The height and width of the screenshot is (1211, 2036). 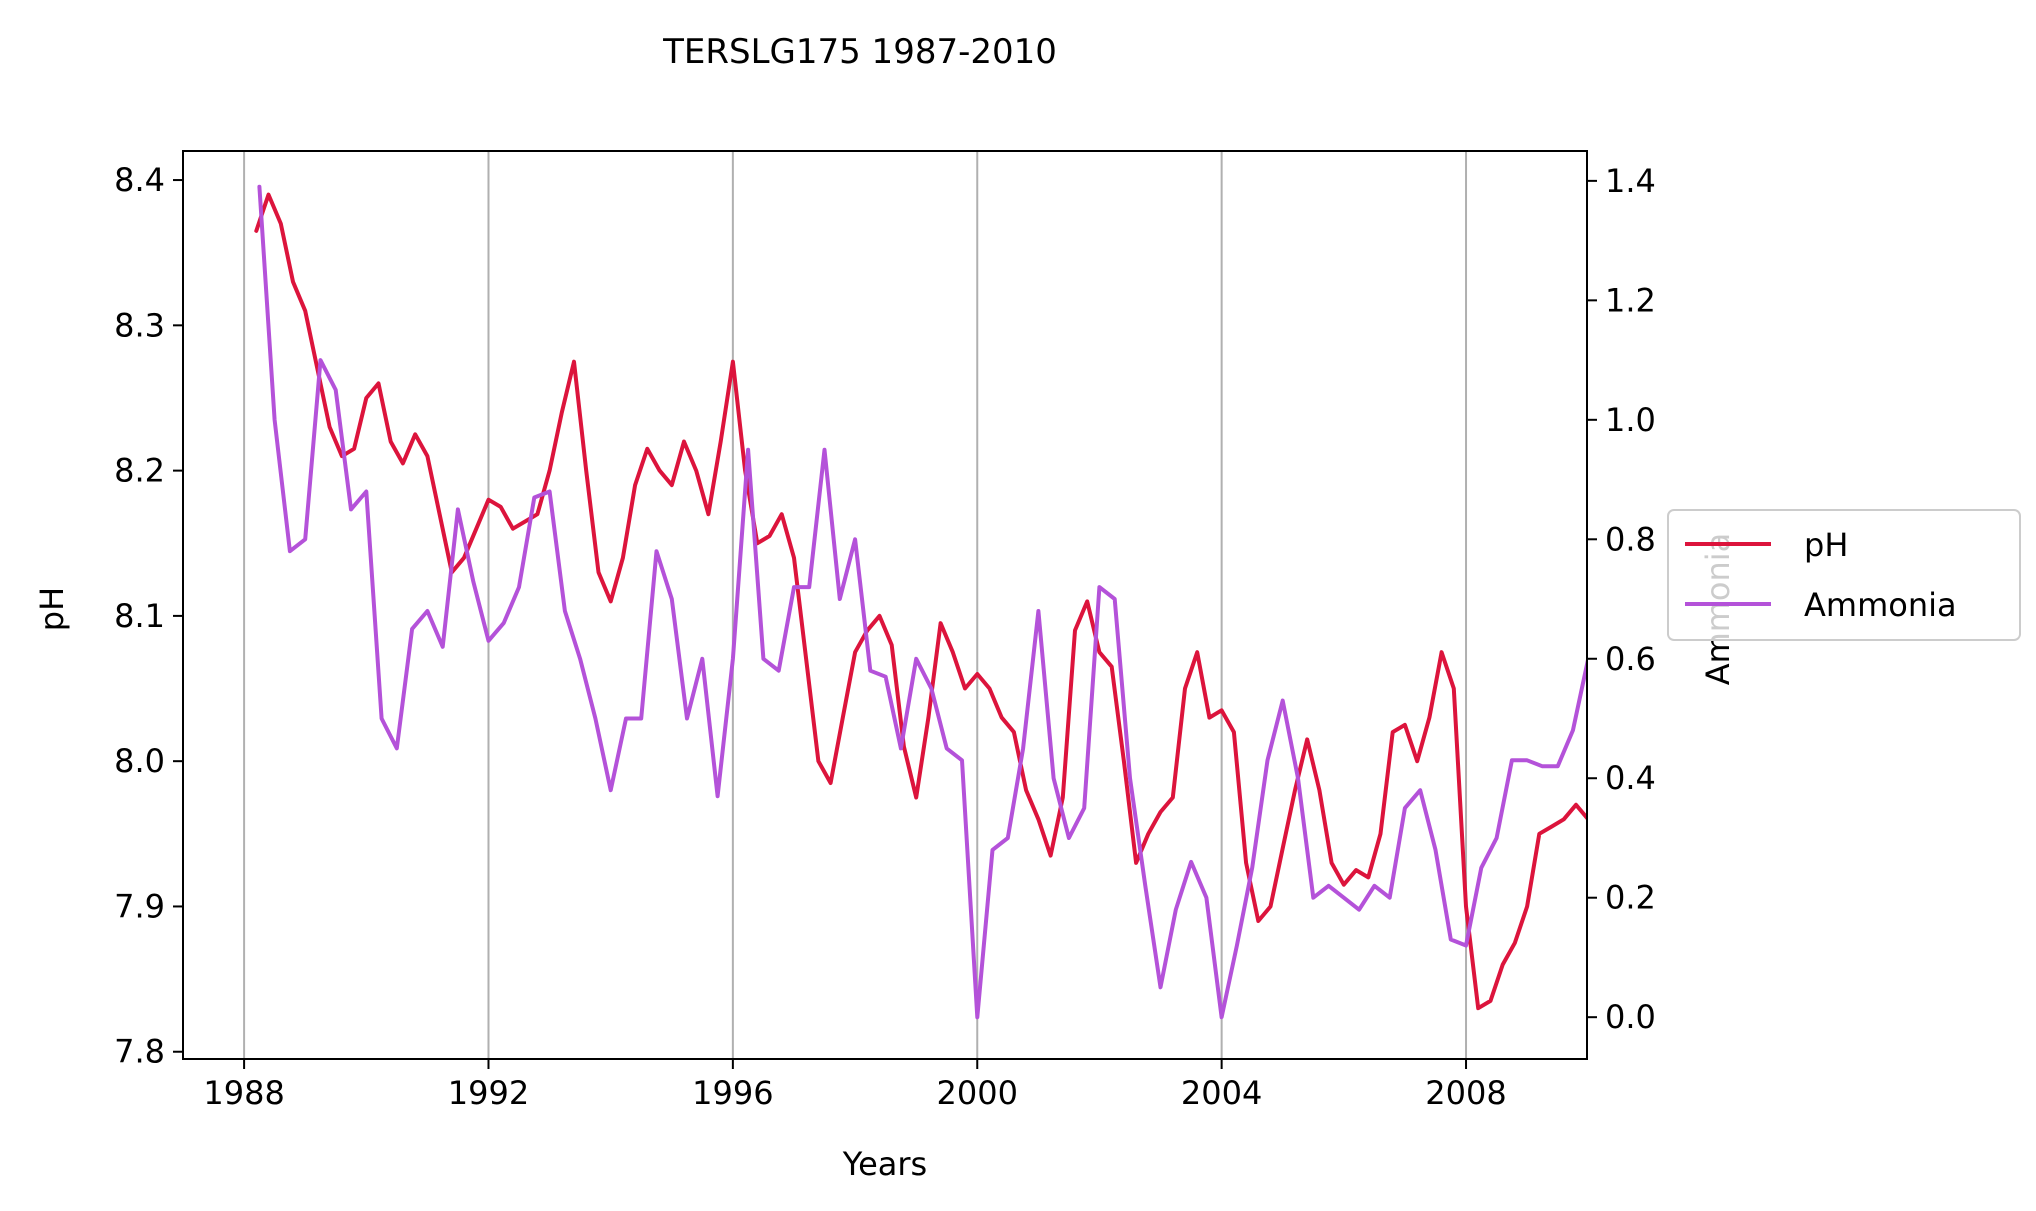 What do you see at coordinates (1221, 1093) in the screenshot?
I see `x-tick-label: 2004` at bounding box center [1221, 1093].